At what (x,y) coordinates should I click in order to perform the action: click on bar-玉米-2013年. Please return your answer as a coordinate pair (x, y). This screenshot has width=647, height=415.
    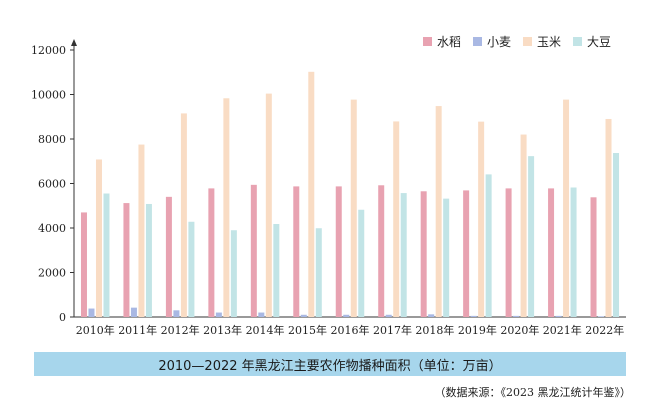
    Looking at the image, I should click on (226, 207).